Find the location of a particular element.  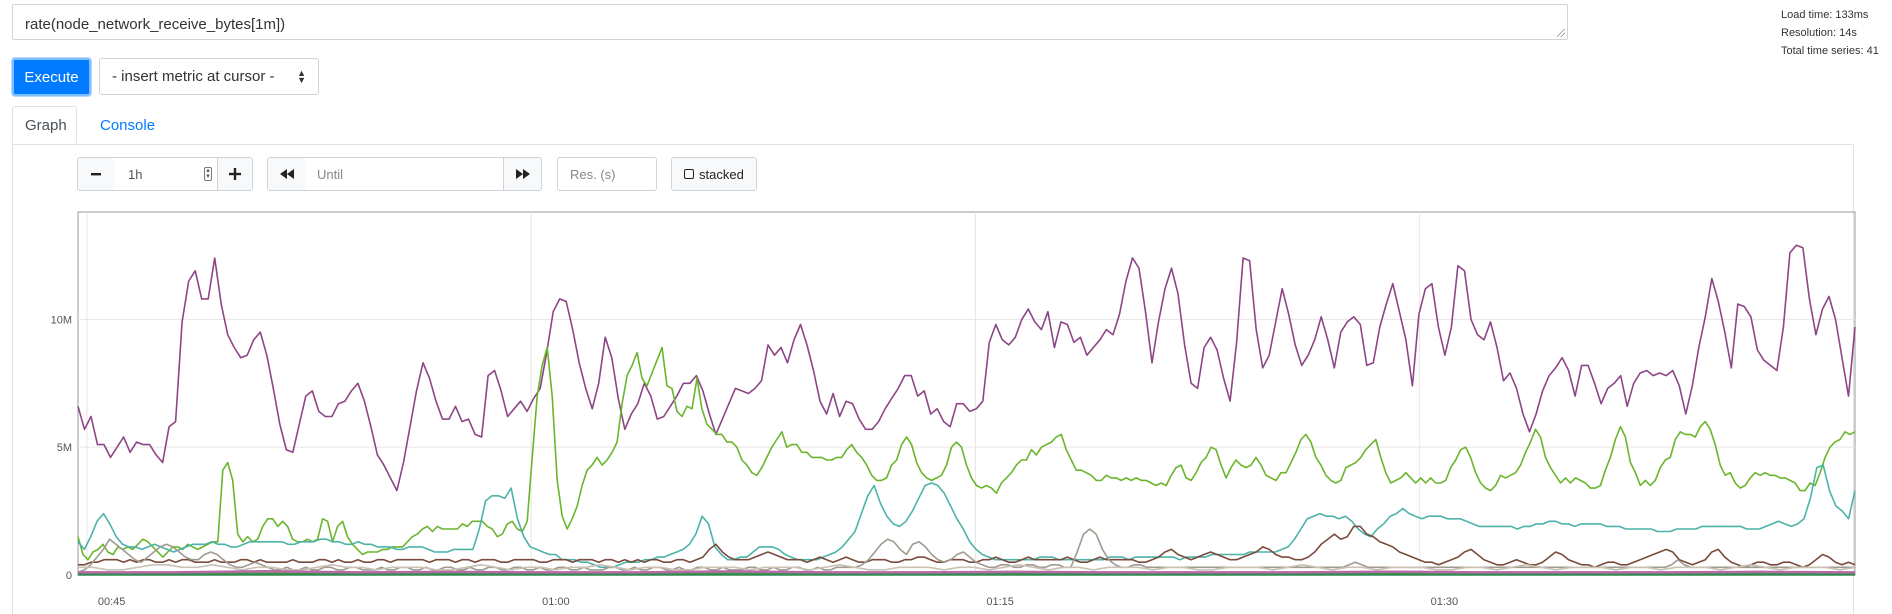

x-tick-label: 01:00 is located at coordinates (556, 602).